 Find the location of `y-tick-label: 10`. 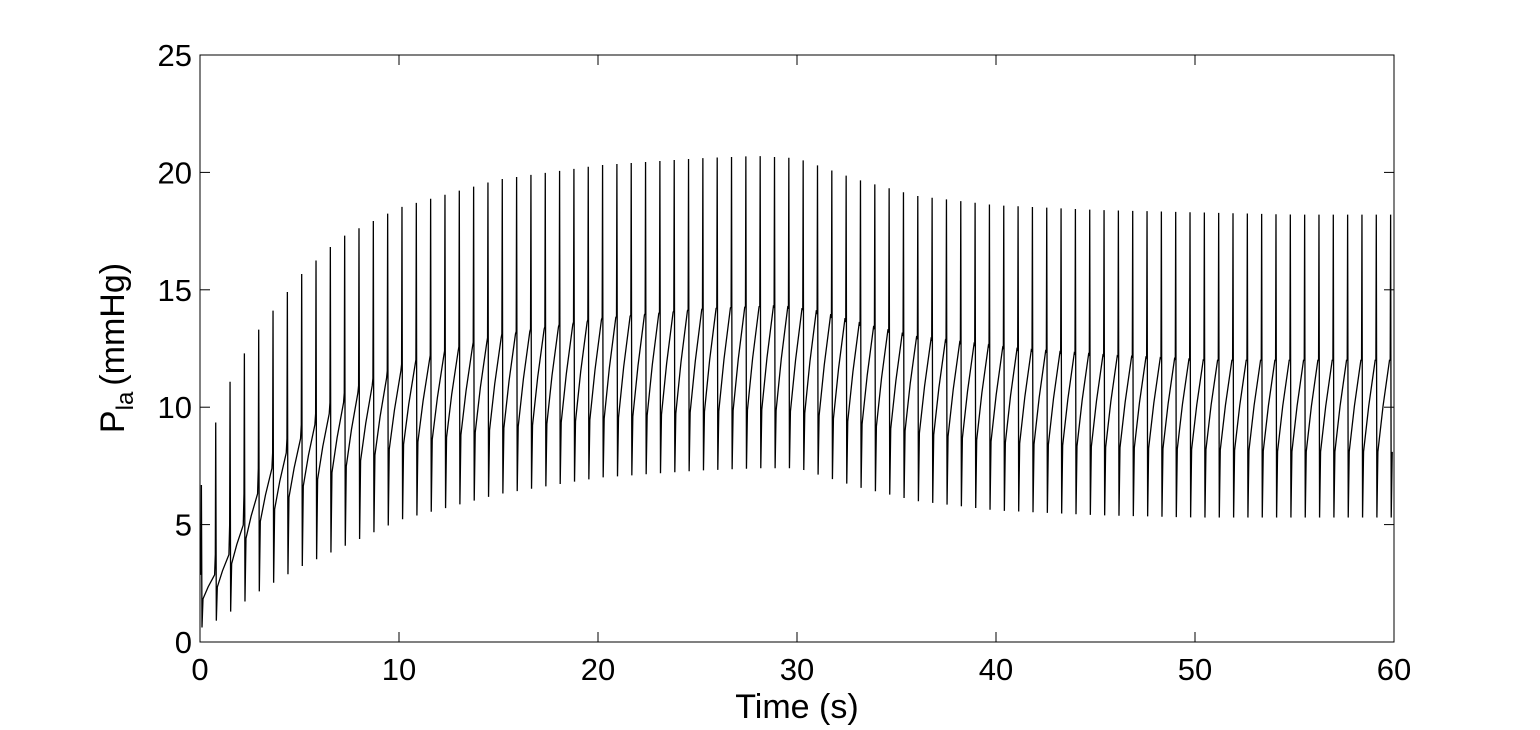

y-tick-label: 10 is located at coordinates (175, 407).